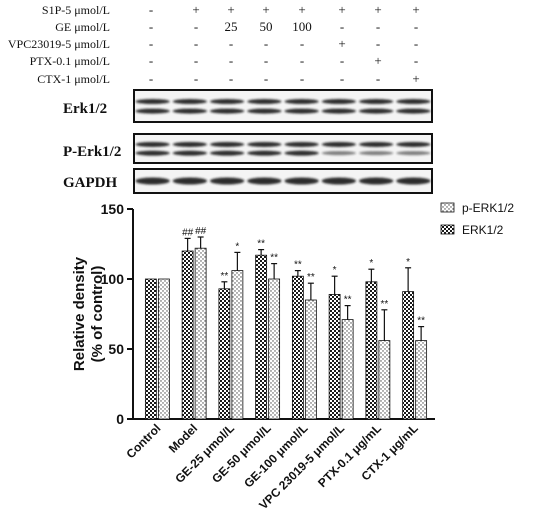 The width and height of the screenshot is (533, 529). What do you see at coordinates (120, 419) in the screenshot?
I see `y-tick-label: 0` at bounding box center [120, 419].